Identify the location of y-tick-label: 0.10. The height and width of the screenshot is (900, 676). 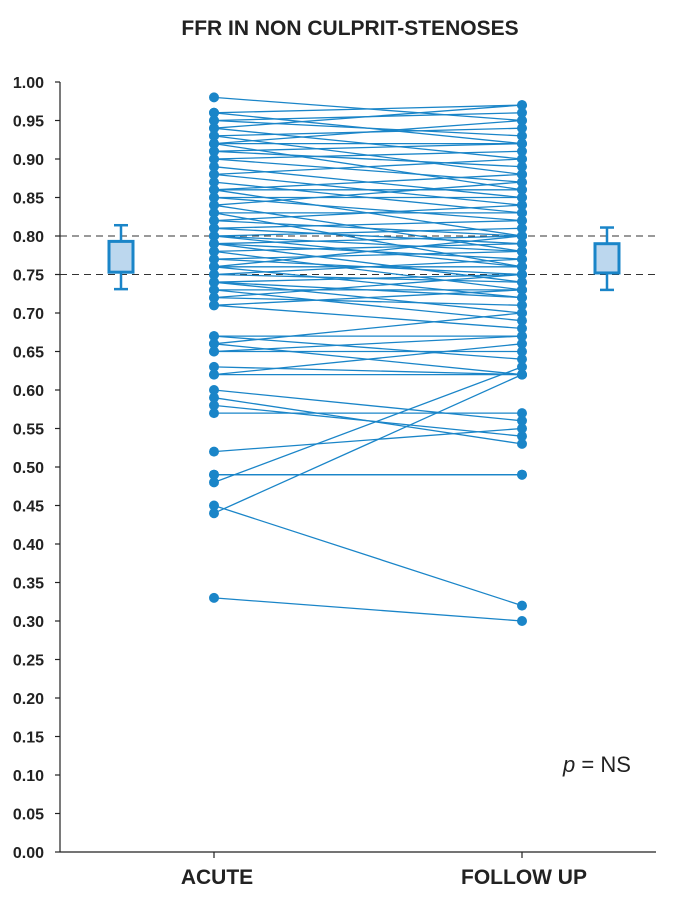
(28, 776).